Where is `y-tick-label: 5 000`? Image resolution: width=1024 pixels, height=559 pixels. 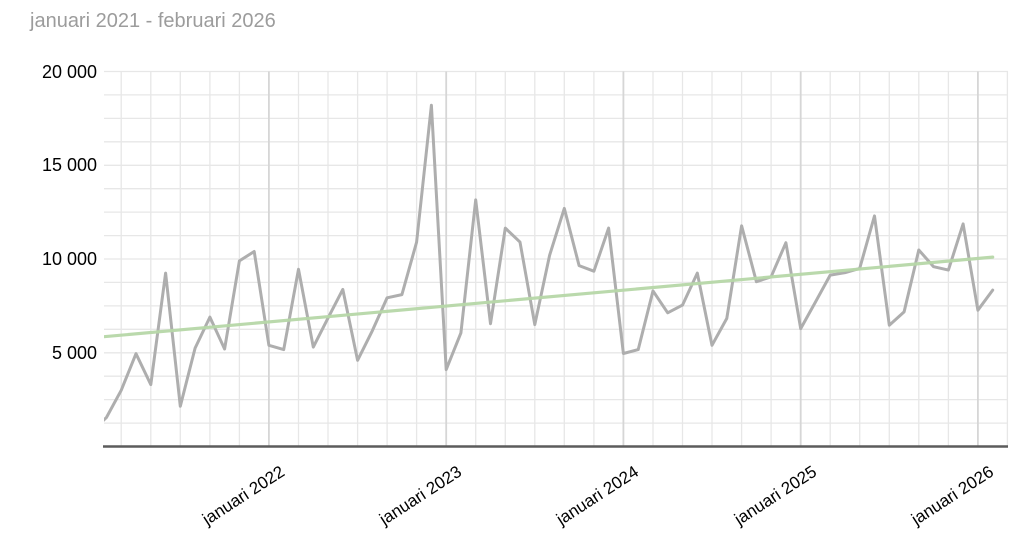
y-tick-label: 5 000 is located at coordinates (74, 353).